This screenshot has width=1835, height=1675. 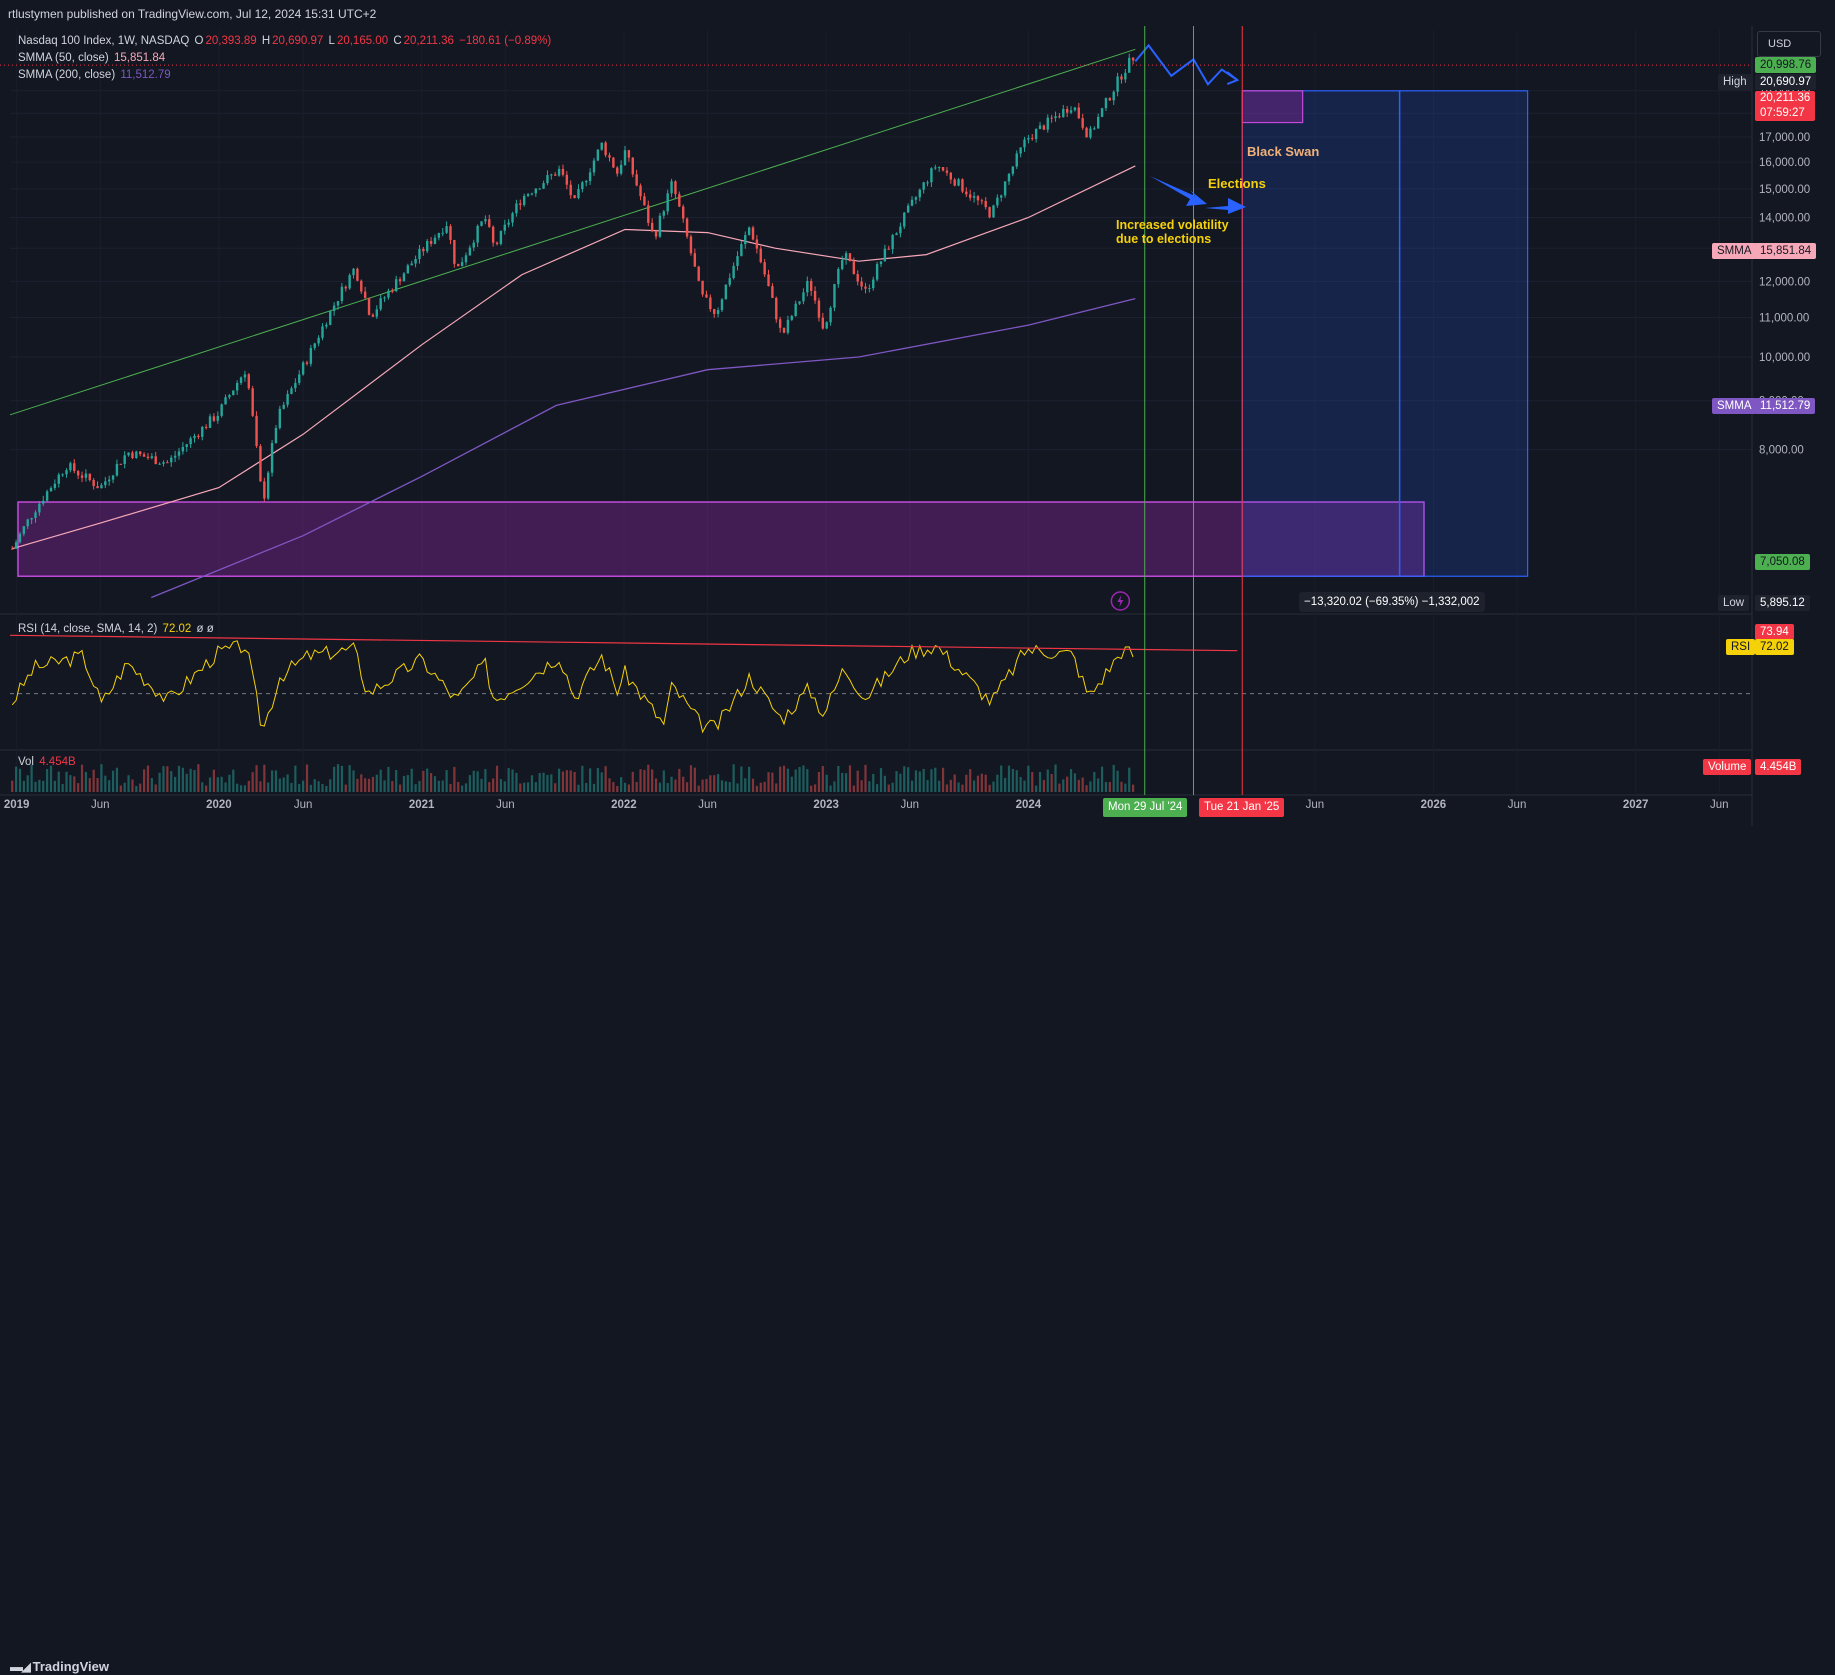 I want to click on volume-legend: Vol 4.454B, so click(x=48, y=762).